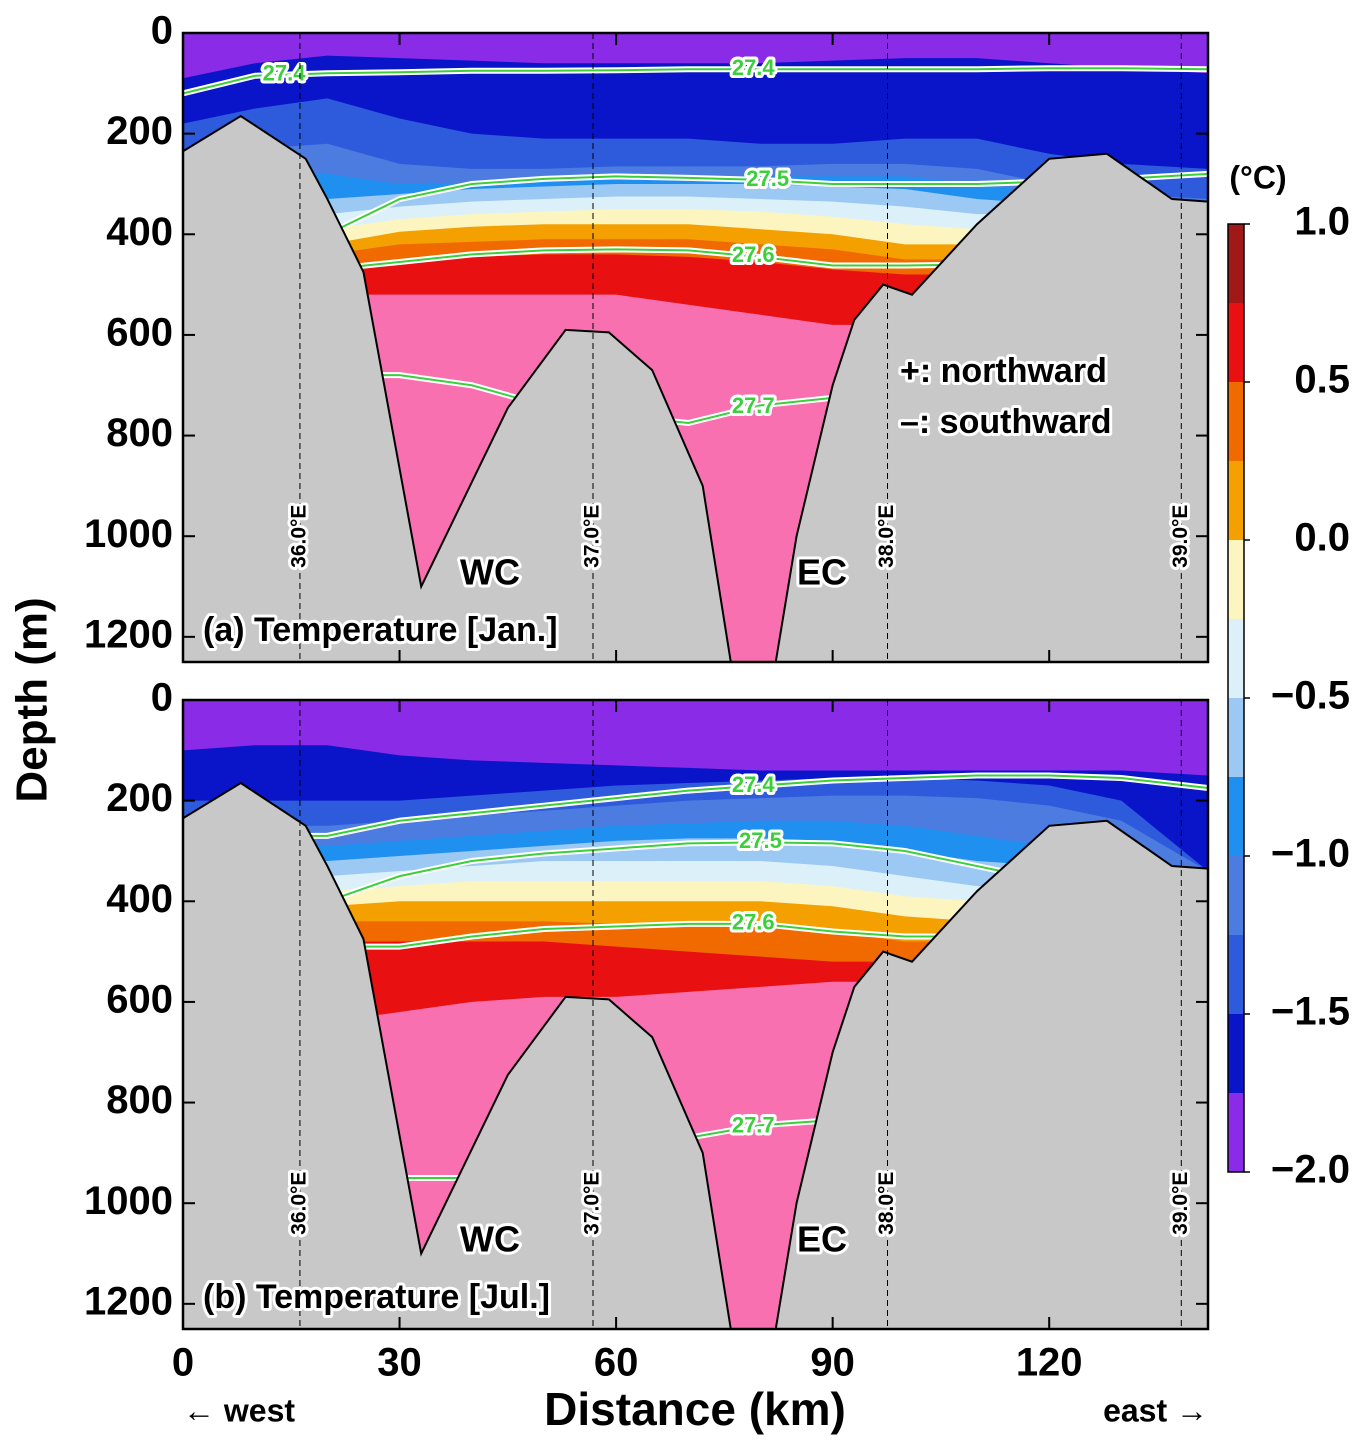 The image size is (1357, 1441). Describe the element at coordinates (380, 630) in the screenshot. I see `panel-title: (a) Temperature [Jan.]` at that location.